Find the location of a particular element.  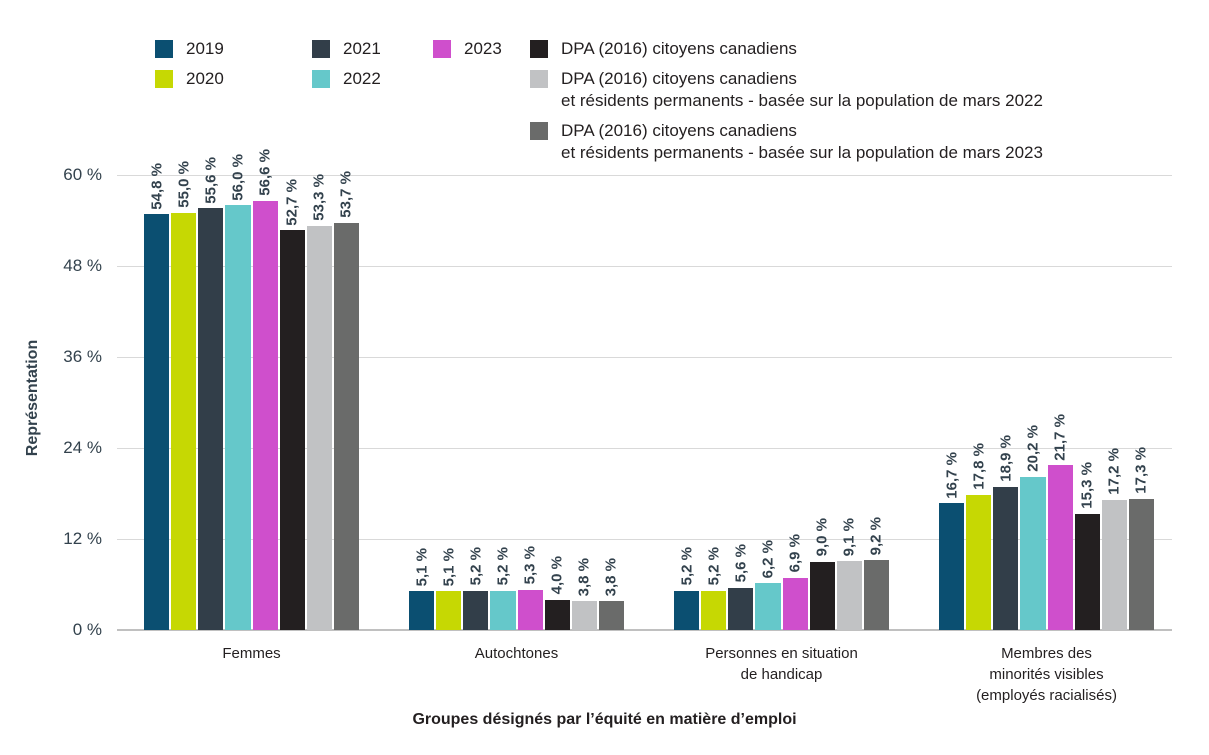

legend-item-label: 2020 is located at coordinates (205, 78).